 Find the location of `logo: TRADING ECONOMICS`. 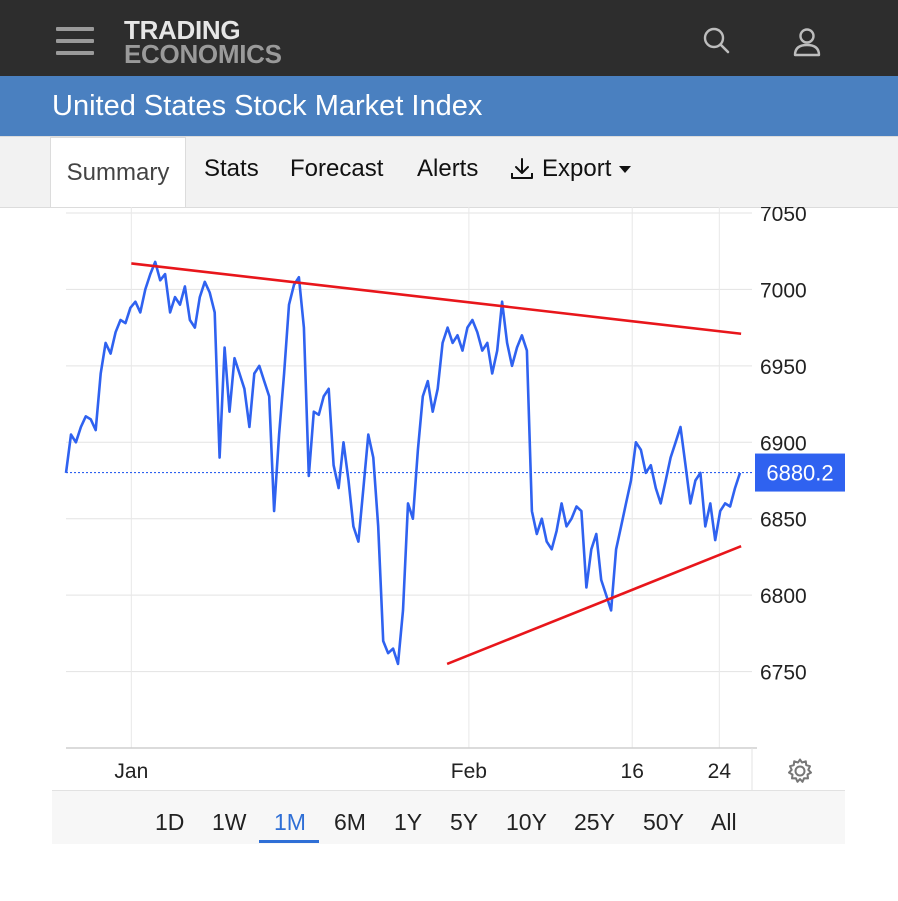

logo: TRADING ECONOMICS is located at coordinates (203, 42).